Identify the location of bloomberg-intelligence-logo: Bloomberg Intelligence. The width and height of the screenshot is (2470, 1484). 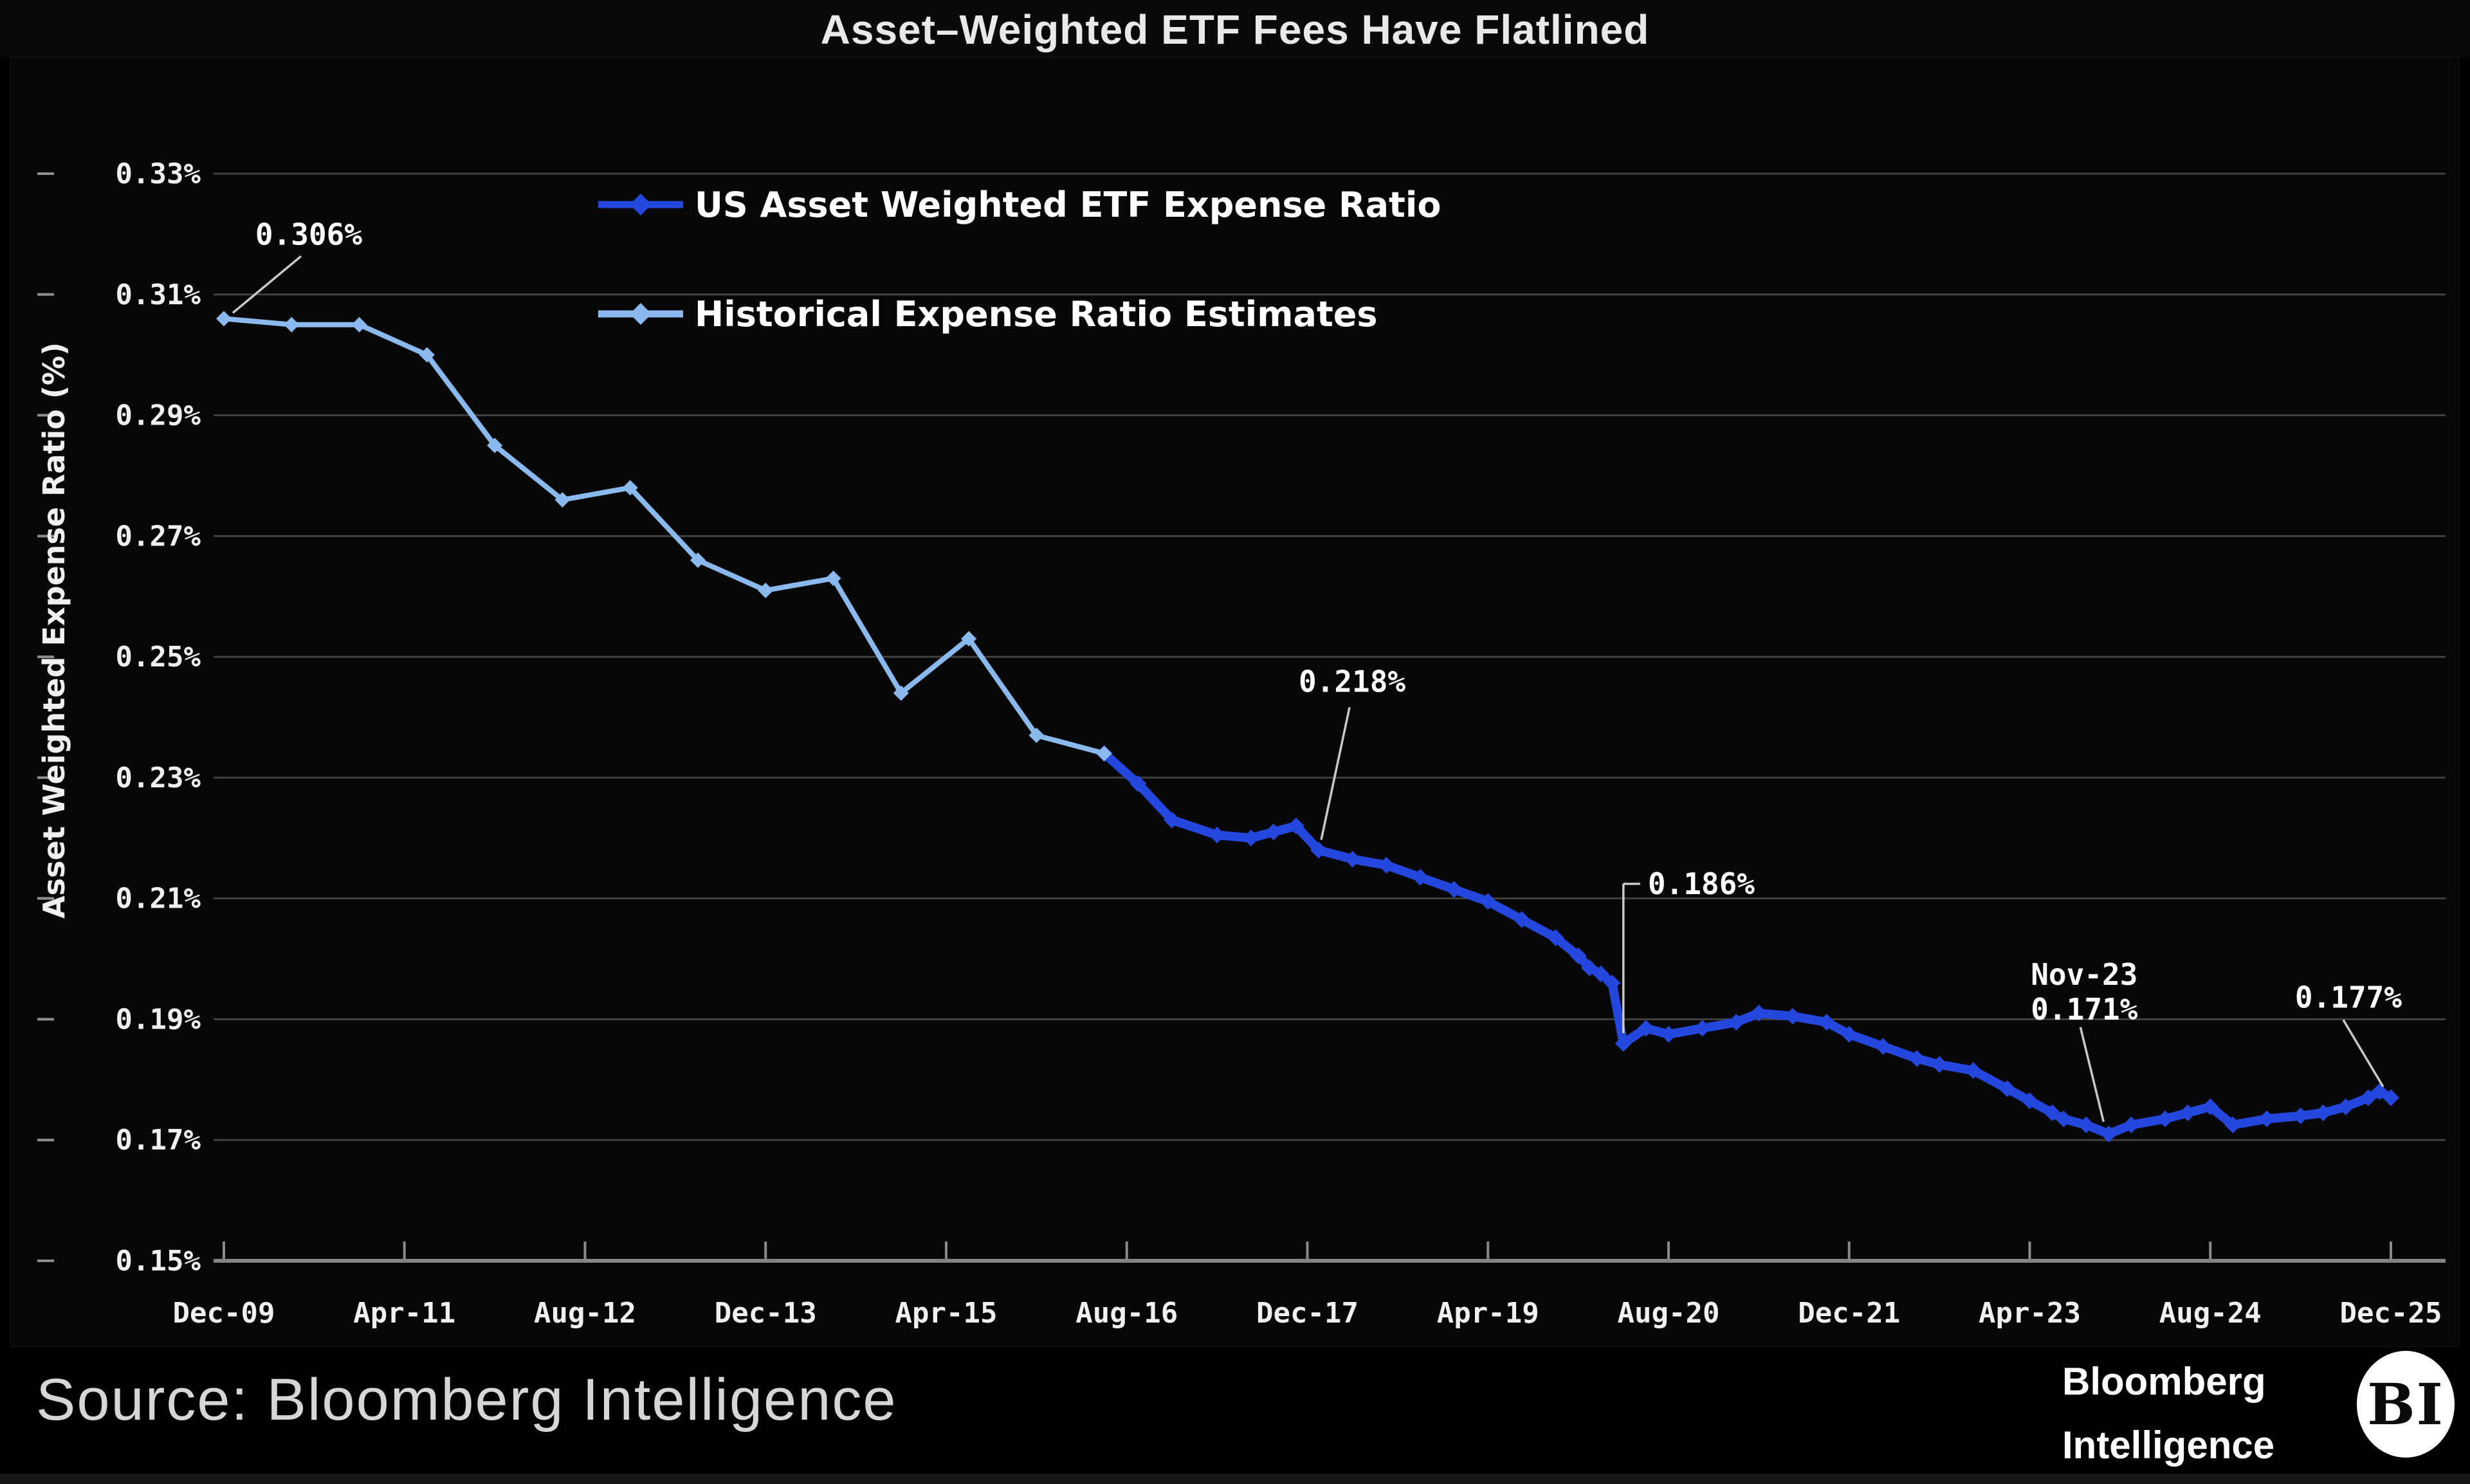
(2168, 1413).